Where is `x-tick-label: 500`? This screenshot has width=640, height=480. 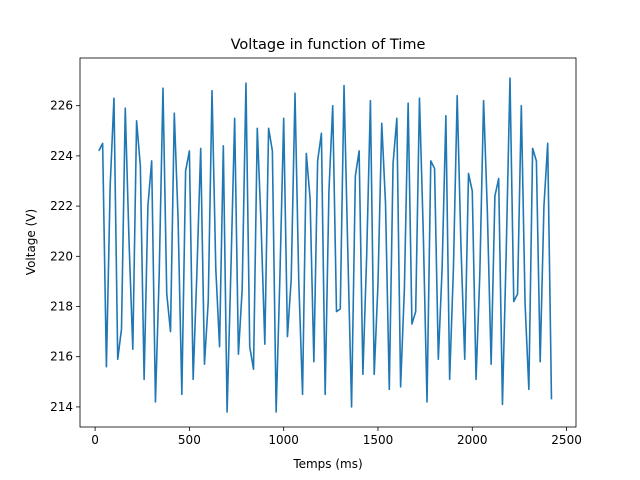 x-tick-label: 500 is located at coordinates (189, 440).